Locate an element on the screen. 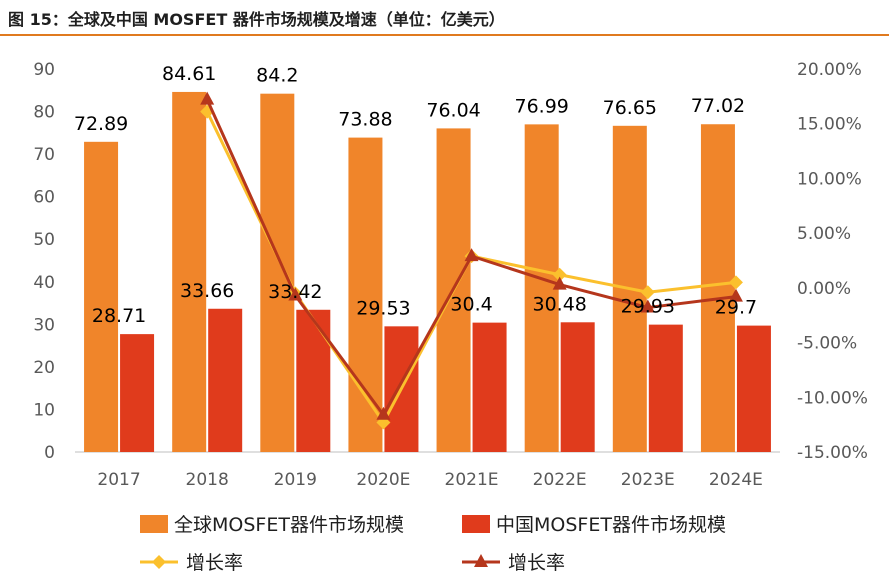 The height and width of the screenshot is (584, 889). y-left-tick-label: 30 is located at coordinates (44, 325).